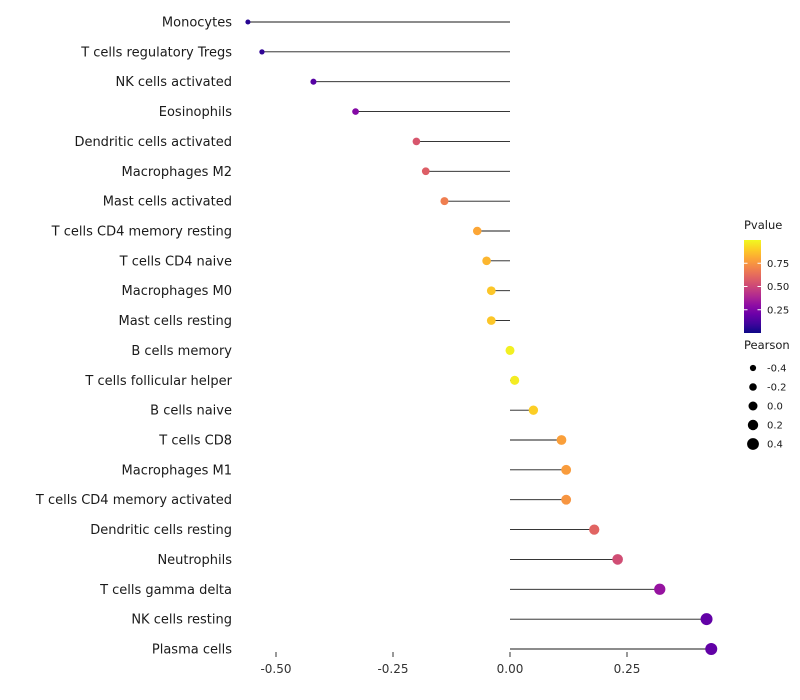 The width and height of the screenshot is (800, 700). I want to click on y-axis-label: Monocytes, so click(197, 23).